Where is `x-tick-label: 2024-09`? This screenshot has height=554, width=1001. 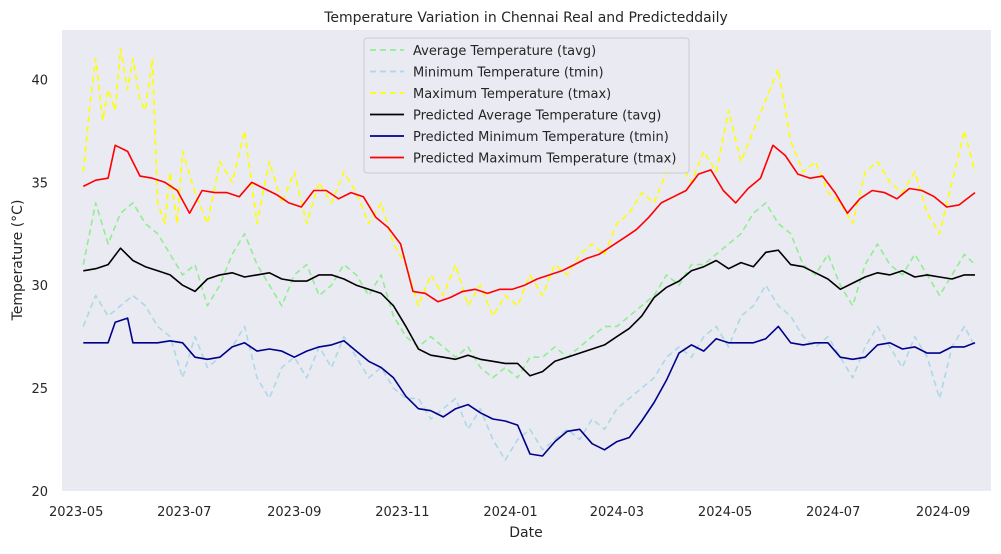
x-tick-label: 2024-09 is located at coordinates (943, 512).